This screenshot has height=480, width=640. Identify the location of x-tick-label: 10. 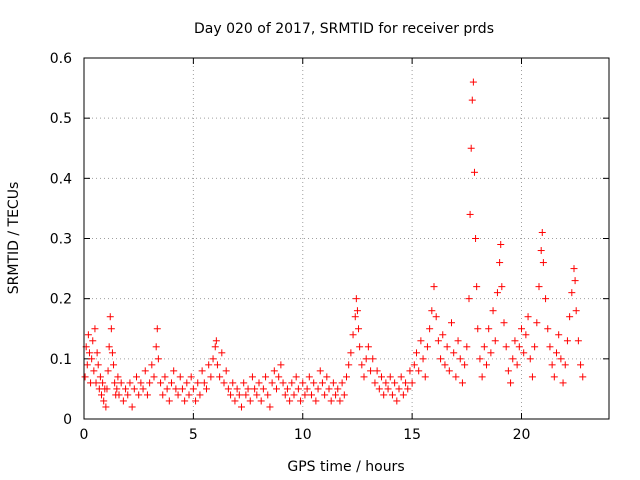
(303, 435).